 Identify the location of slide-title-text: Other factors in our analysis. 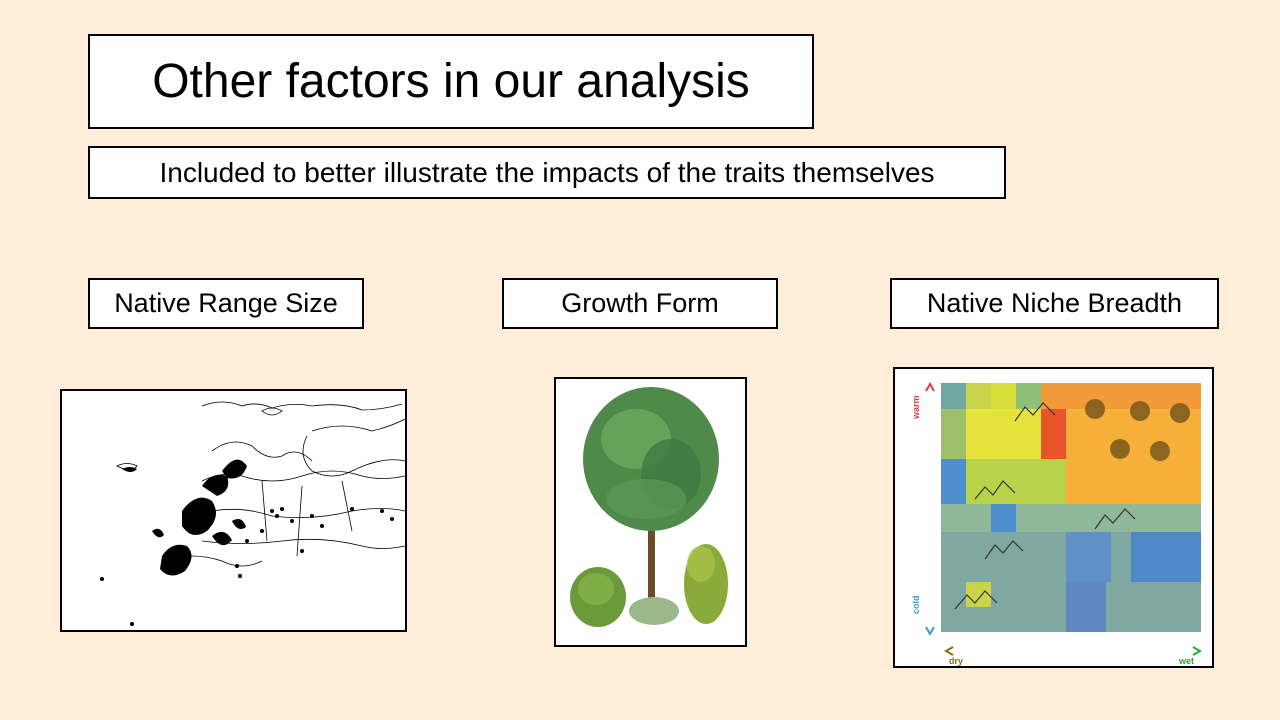
(451, 81).